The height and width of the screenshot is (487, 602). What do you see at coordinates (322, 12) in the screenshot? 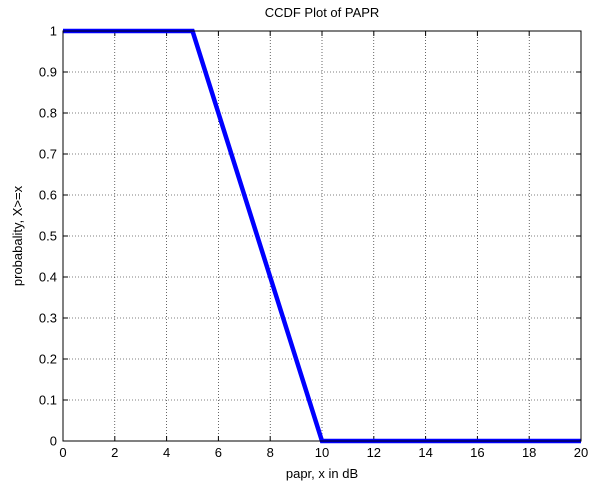
I see `chart-title: CCDF Plot of PAPR` at bounding box center [322, 12].